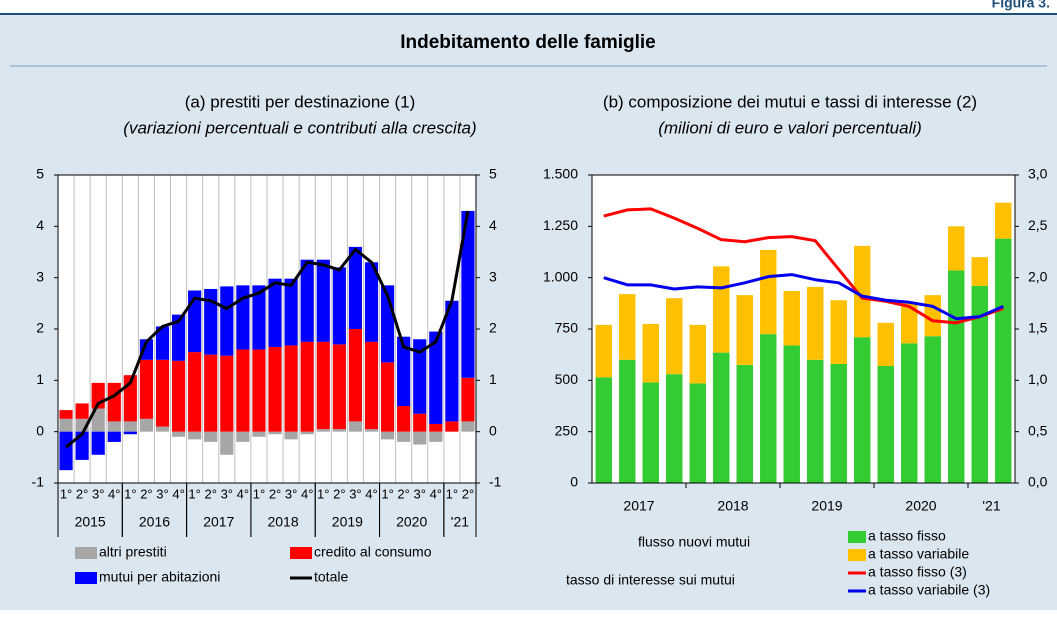  I want to click on y2-tick-label: 0,0, so click(1038, 482).